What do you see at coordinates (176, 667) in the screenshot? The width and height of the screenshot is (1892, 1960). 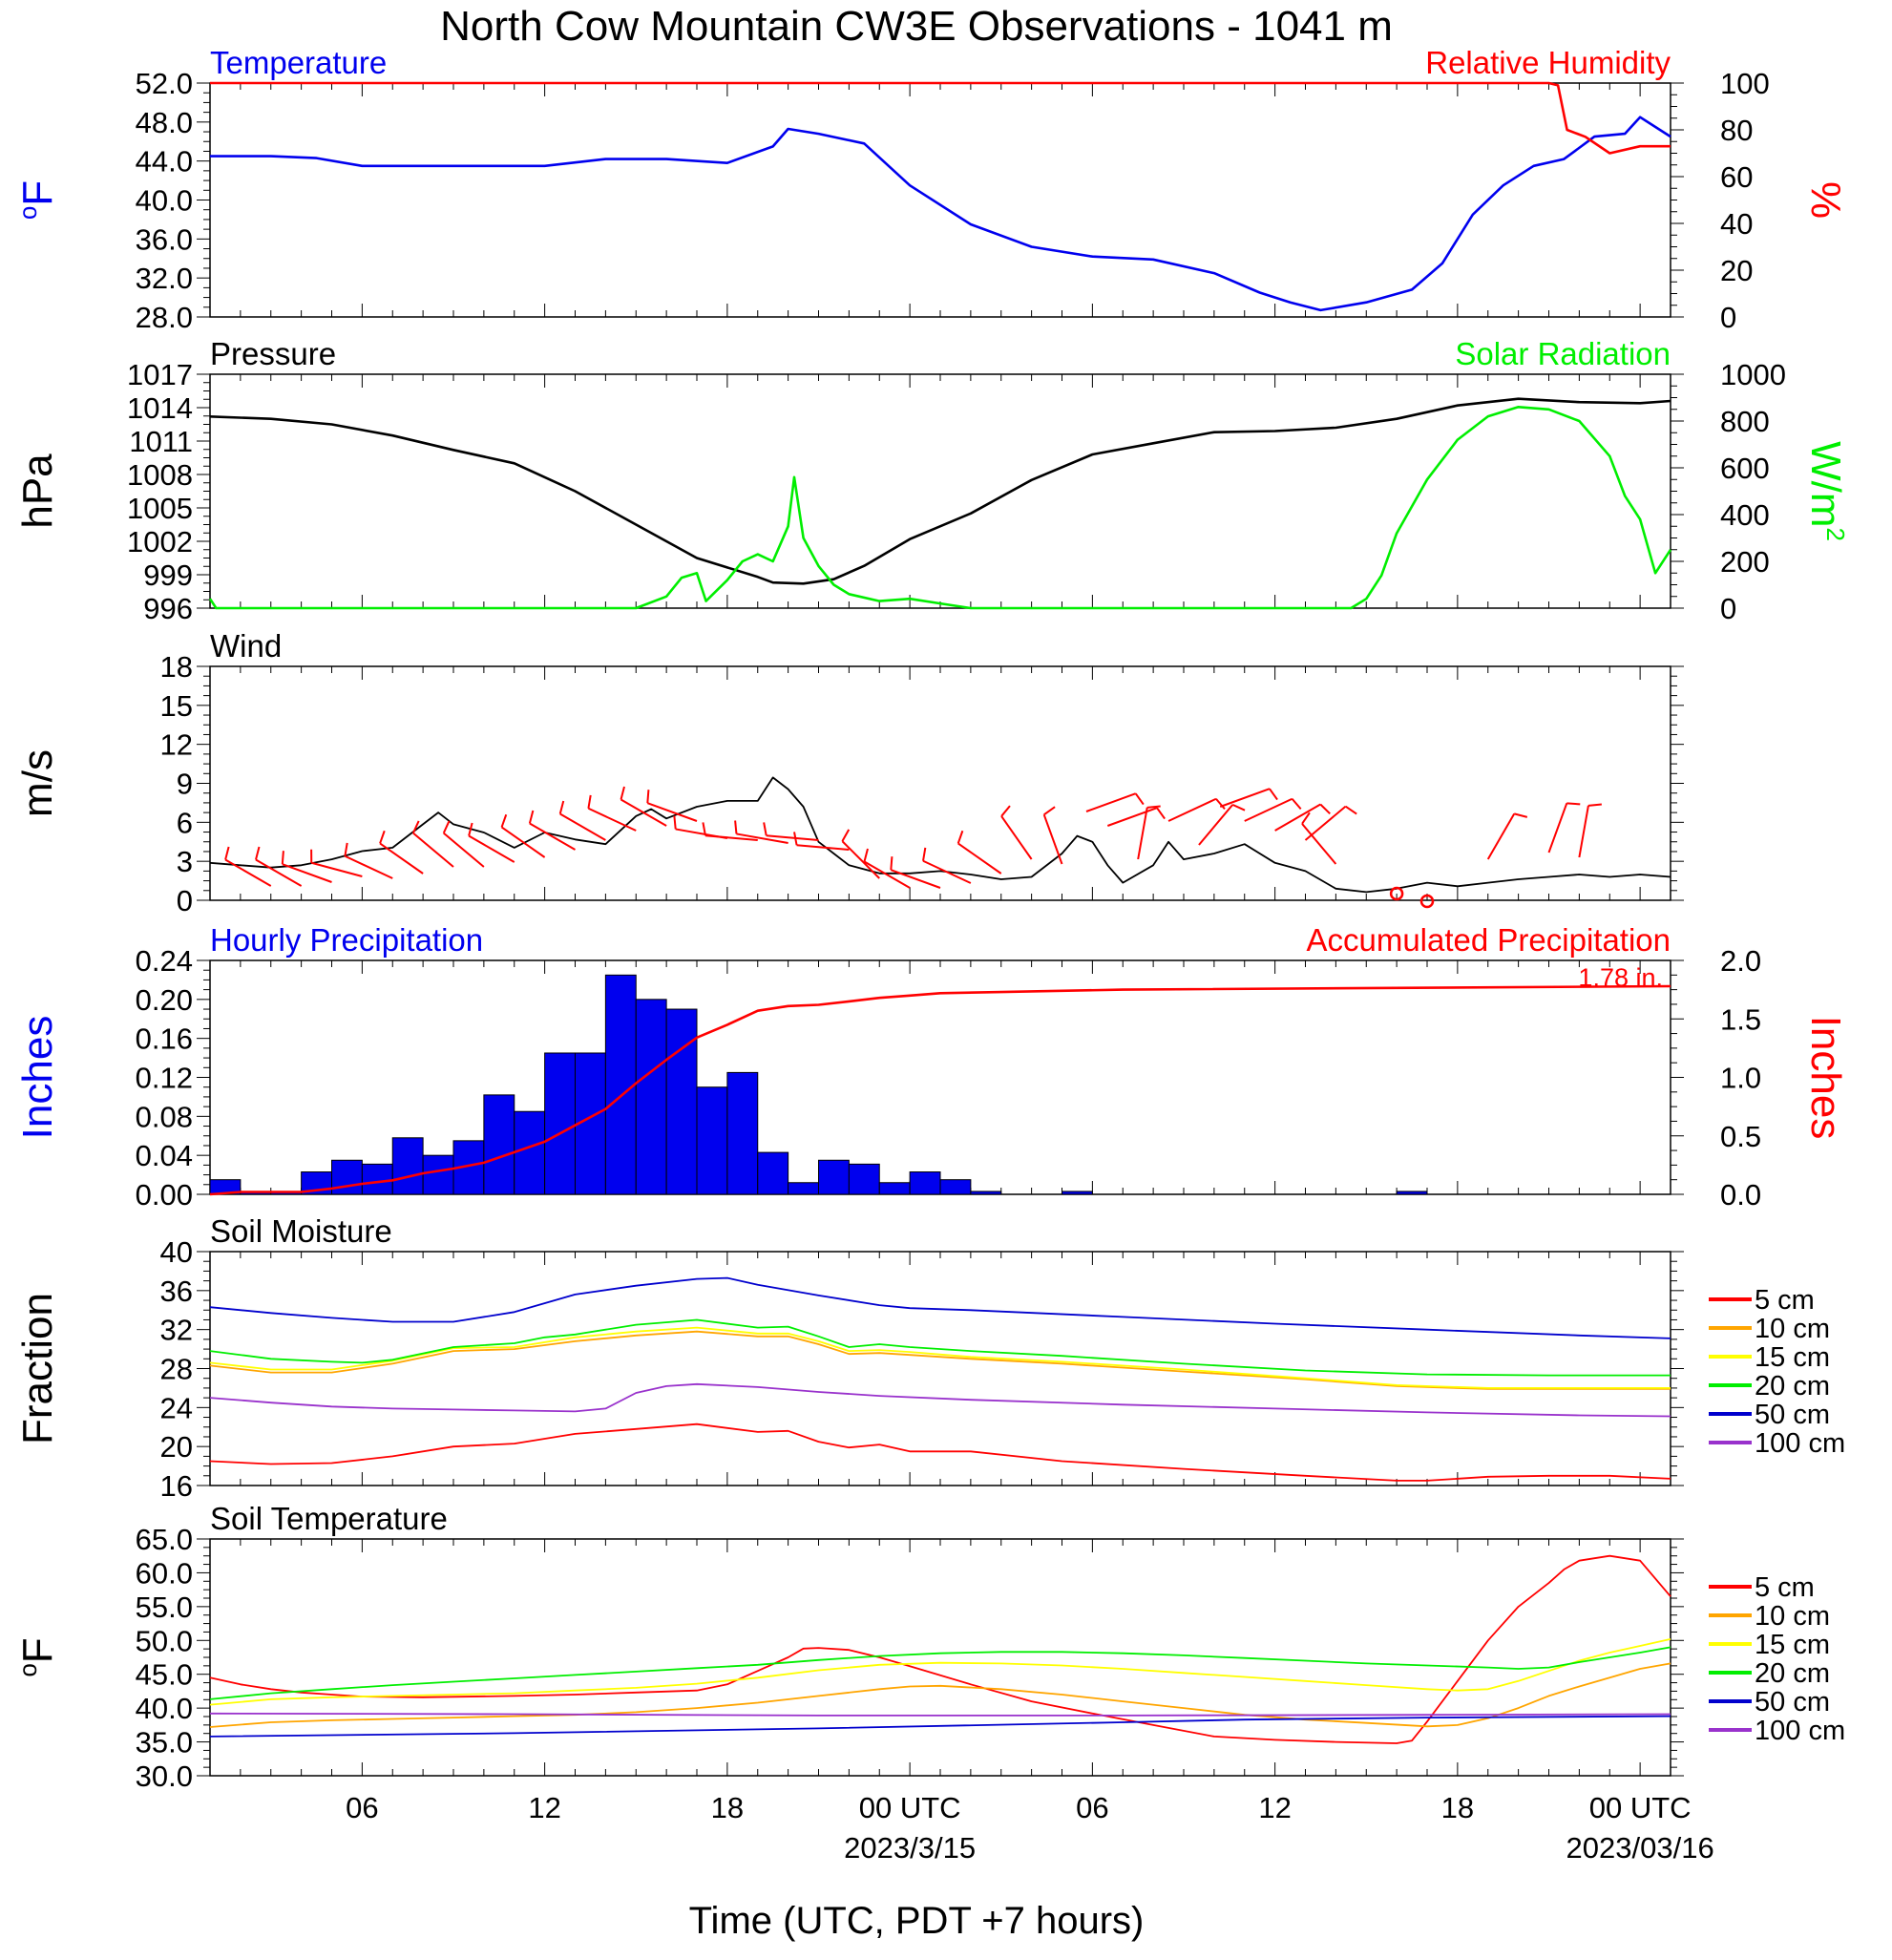 I see `y-tick-label-left: 18` at bounding box center [176, 667].